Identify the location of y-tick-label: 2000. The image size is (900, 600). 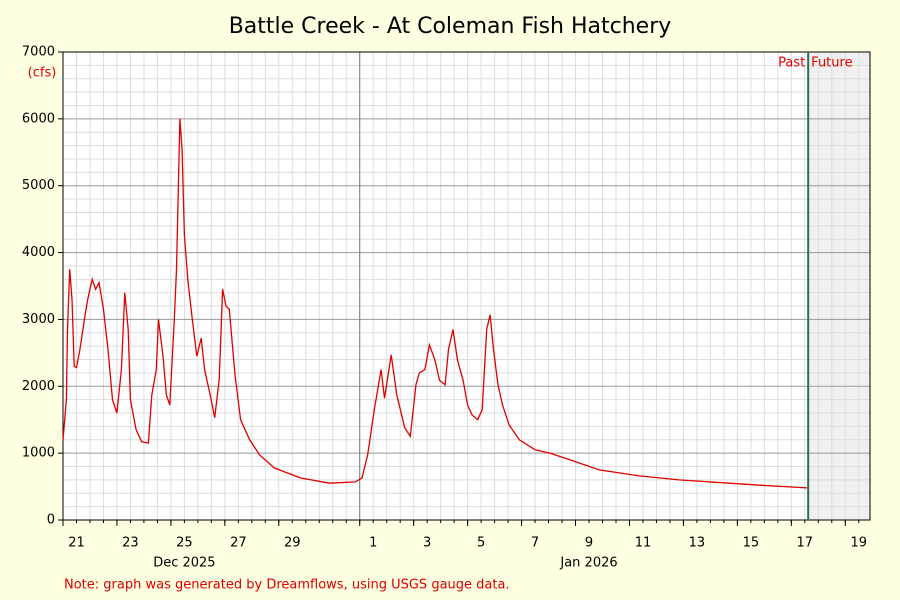
(38, 386).